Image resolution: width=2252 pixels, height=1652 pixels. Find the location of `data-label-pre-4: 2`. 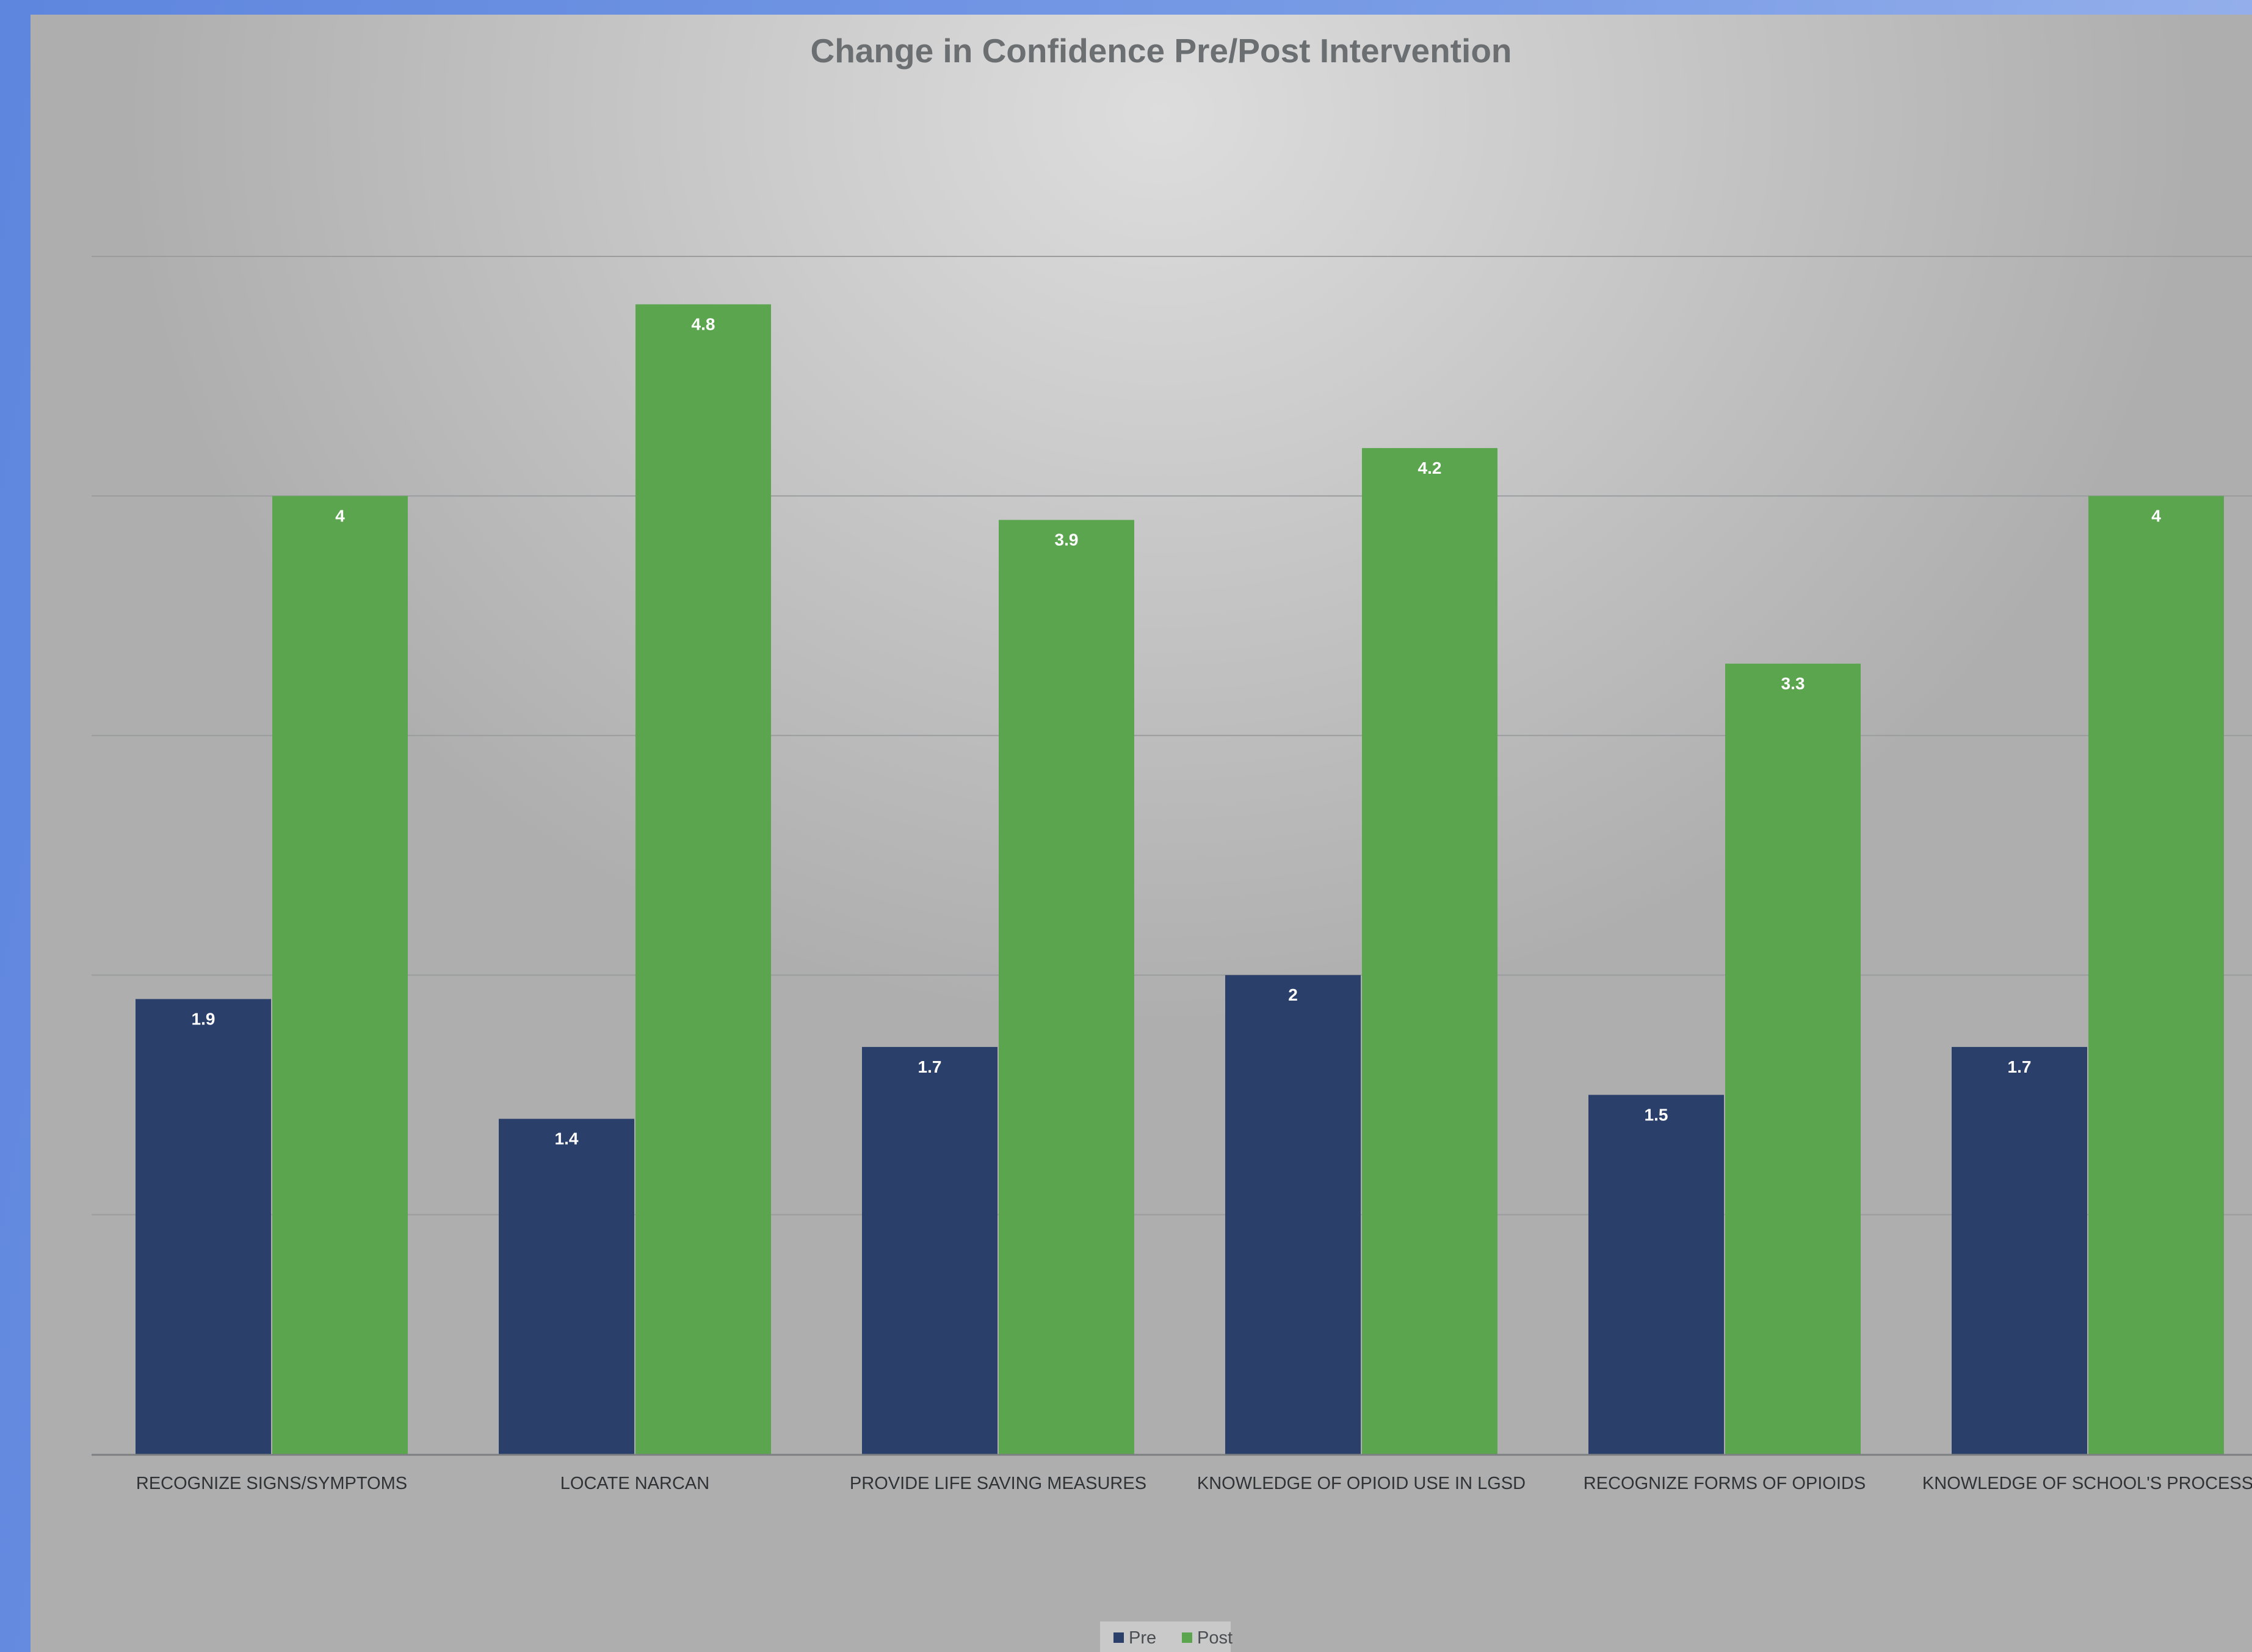

data-label-pre-4: 2 is located at coordinates (1293, 994).